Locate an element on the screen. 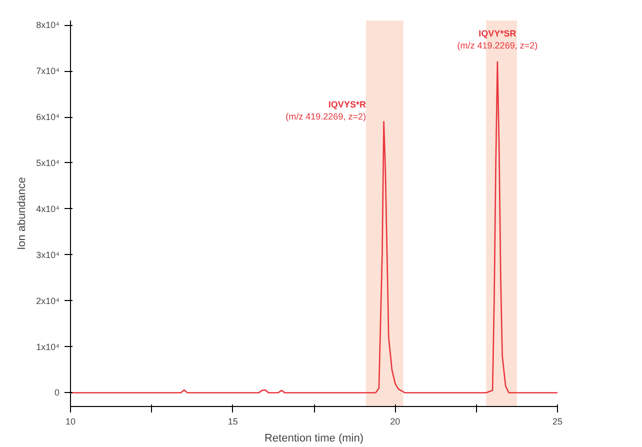 Image resolution: width=642 pixels, height=447 pixels. x-tick-label: 15 is located at coordinates (233, 421).